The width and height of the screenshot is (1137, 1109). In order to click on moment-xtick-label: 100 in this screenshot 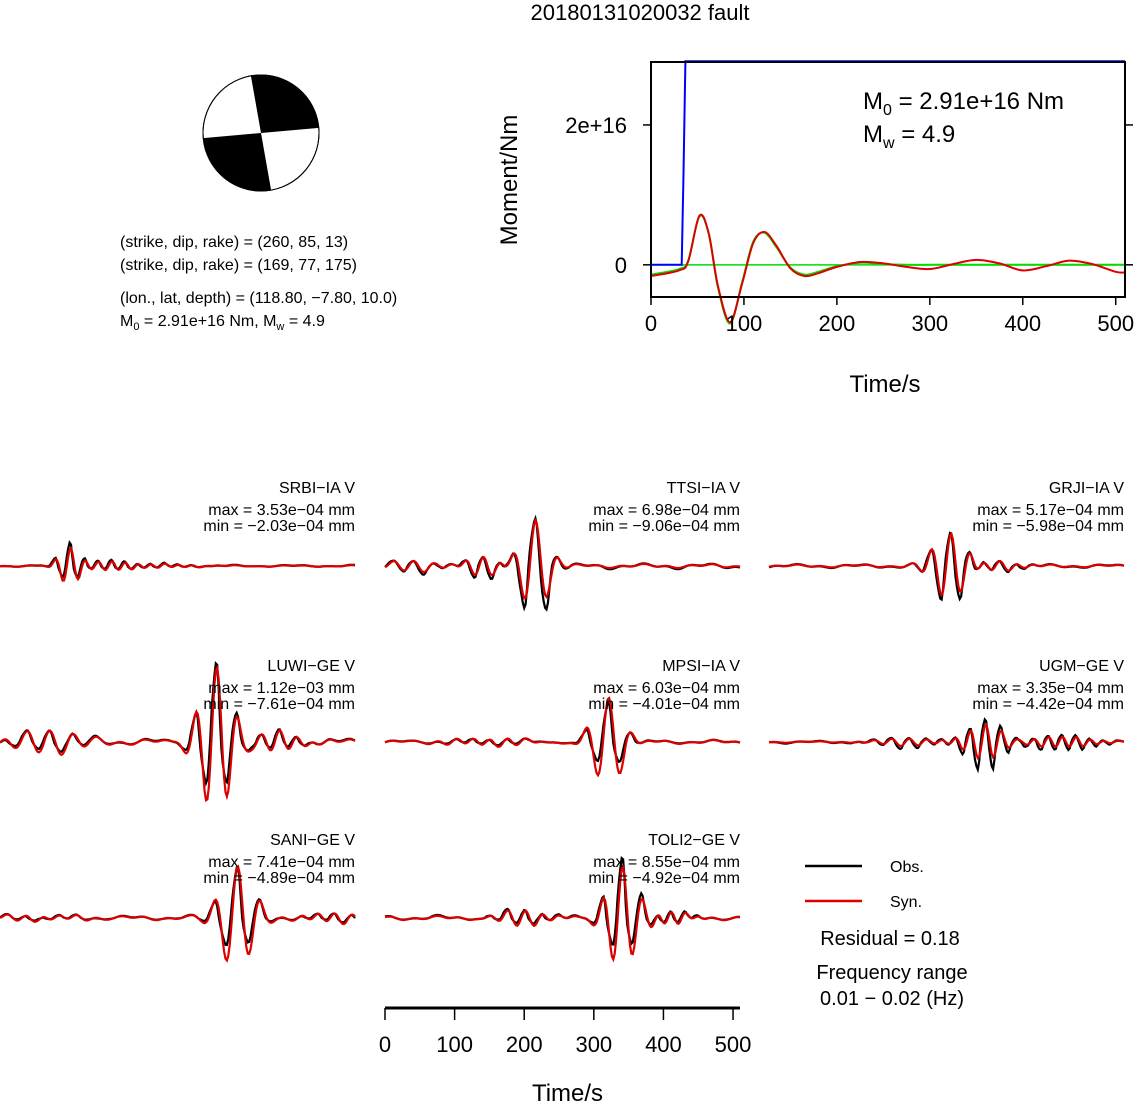, I will do `click(744, 323)`.